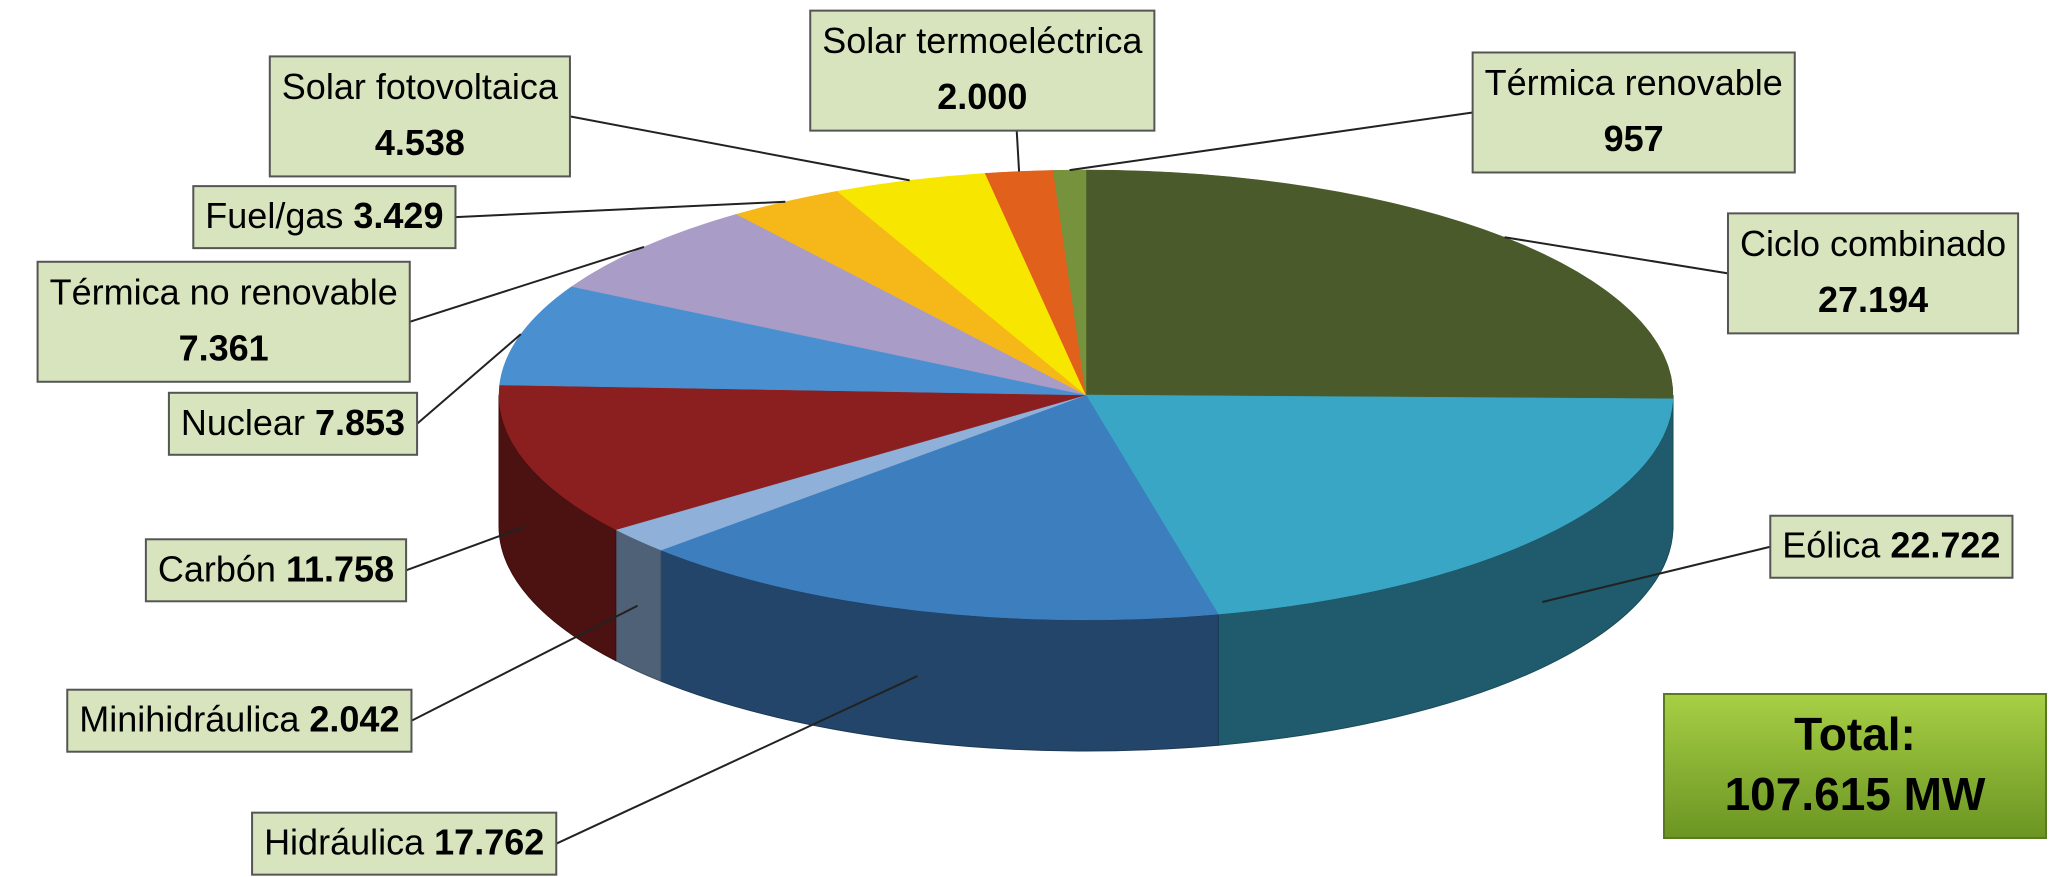 This screenshot has height=877, width=2051. I want to click on label-name: Carbón, so click(217, 568).